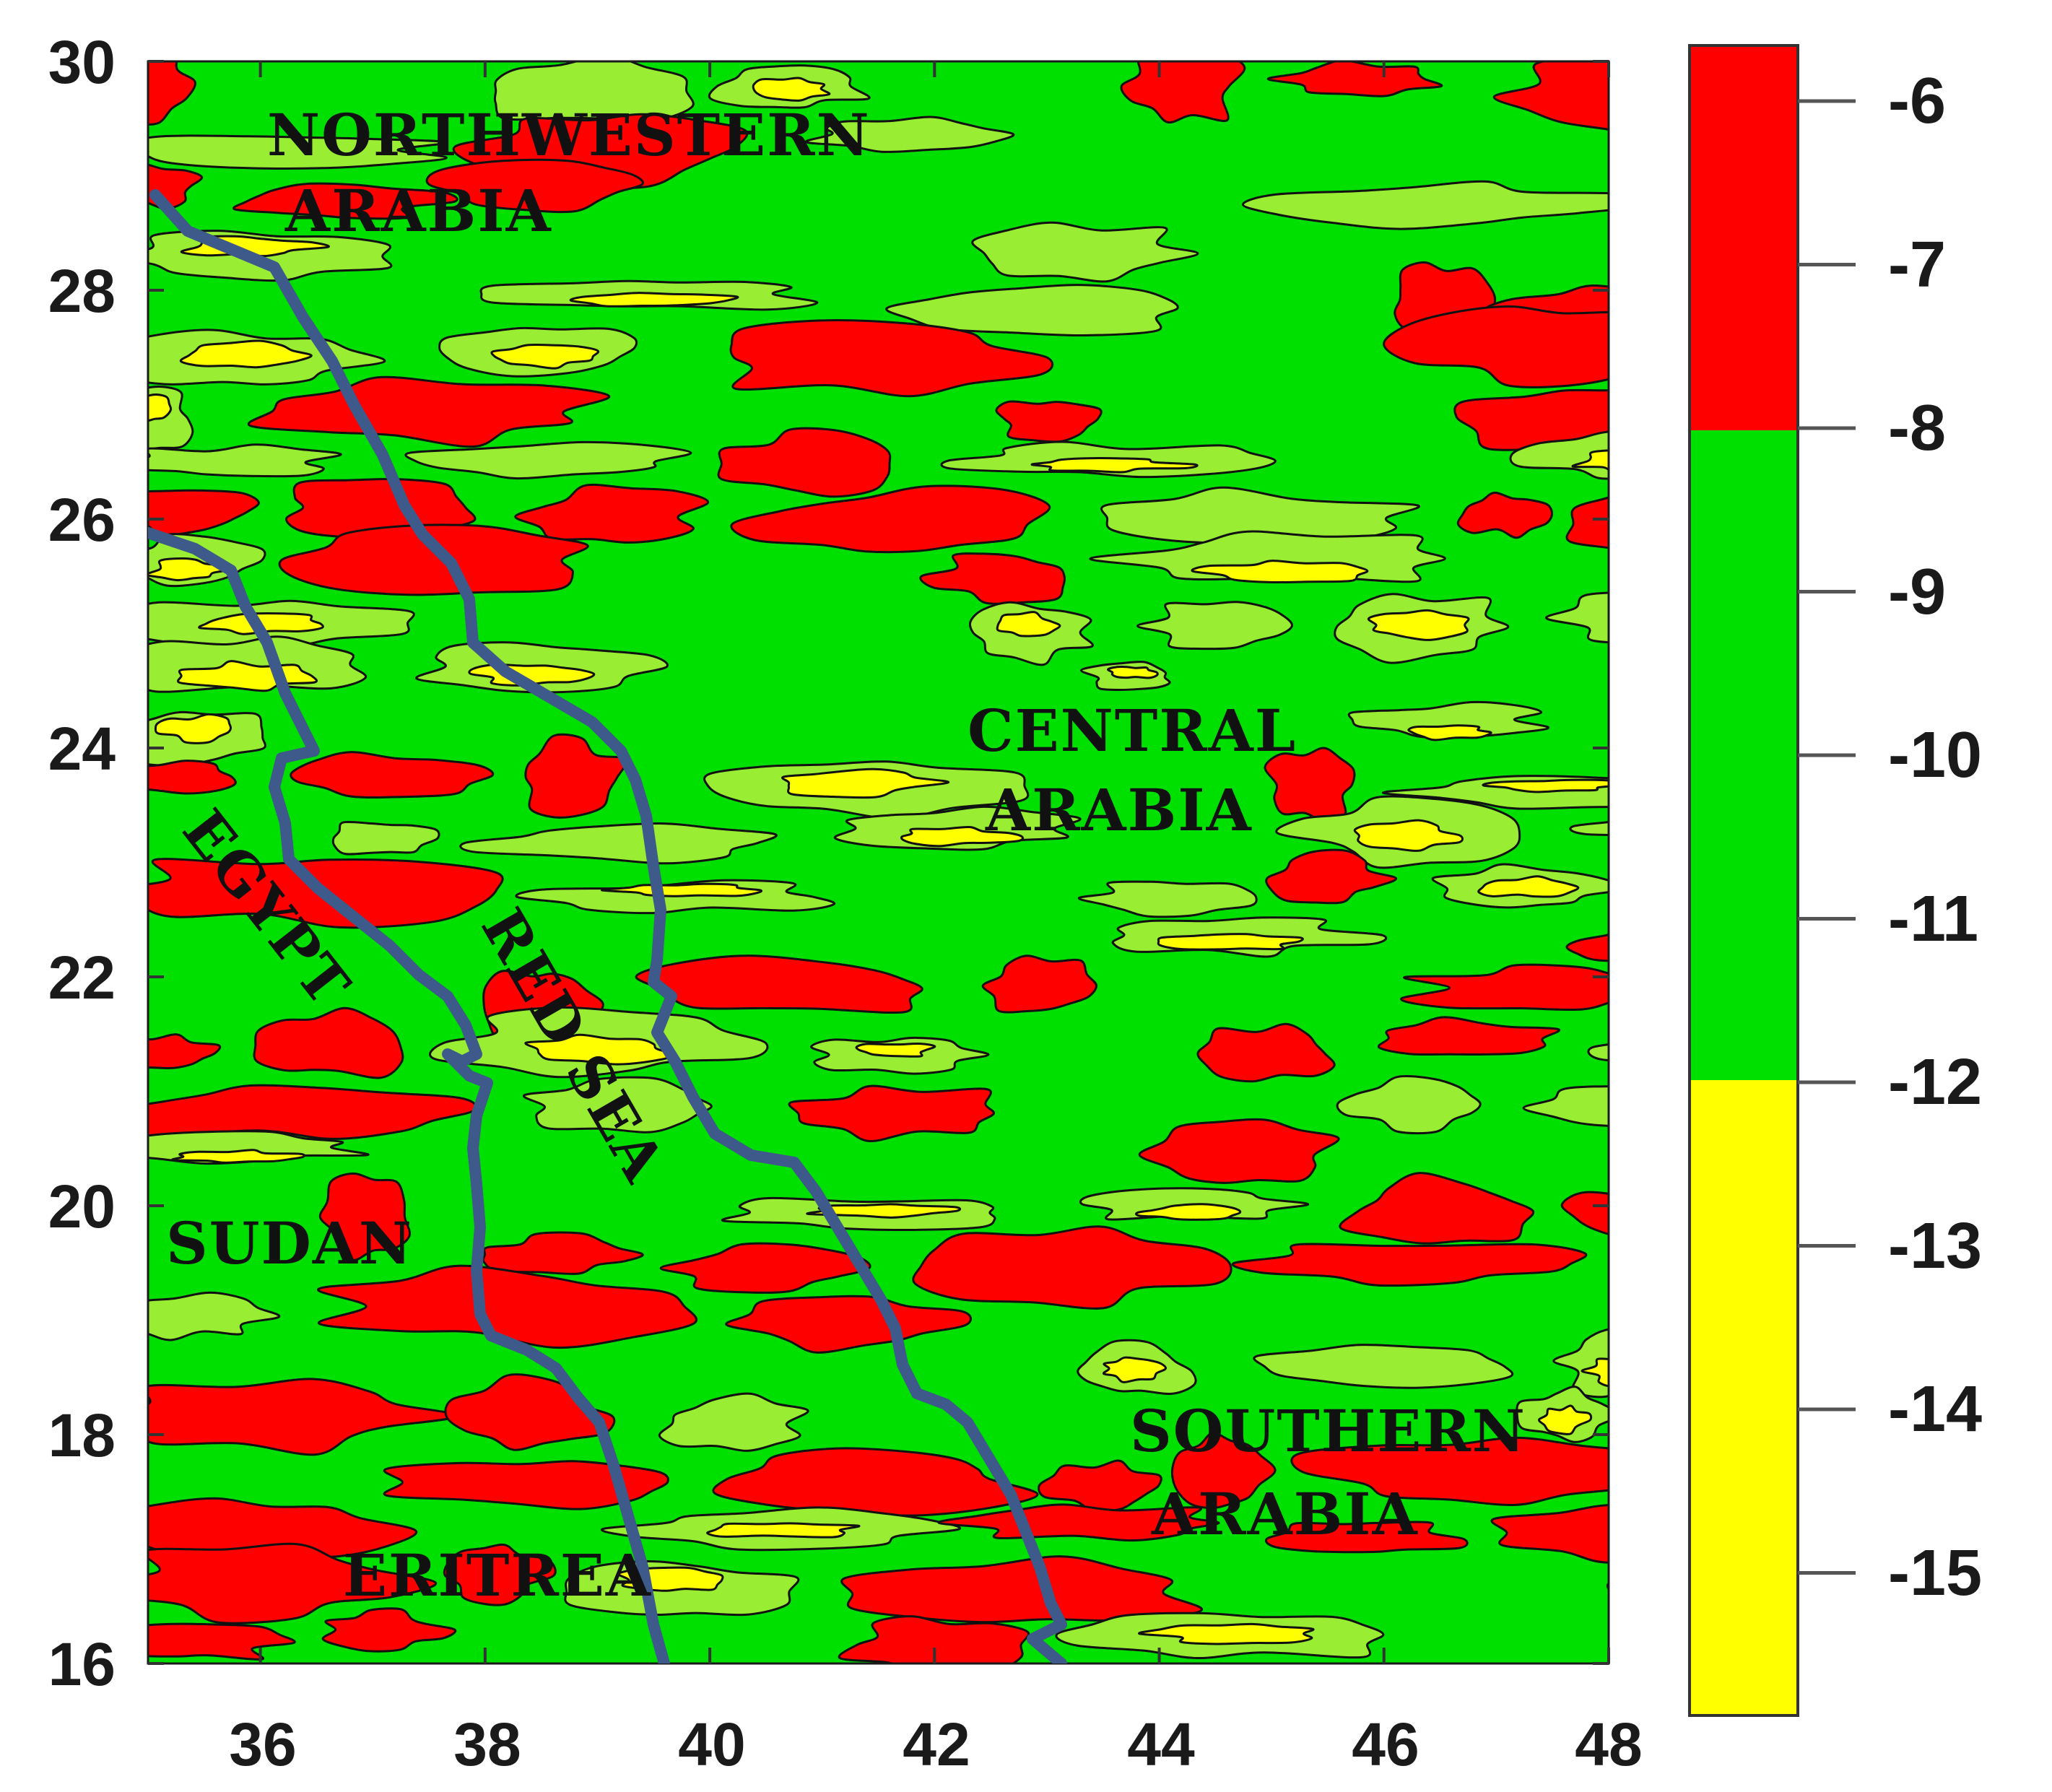 The height and width of the screenshot is (1792, 2052). Describe the element at coordinates (82, 863) in the screenshot. I see `y-tick-labels: 16 18 20 22 24 26 28 30` at that location.